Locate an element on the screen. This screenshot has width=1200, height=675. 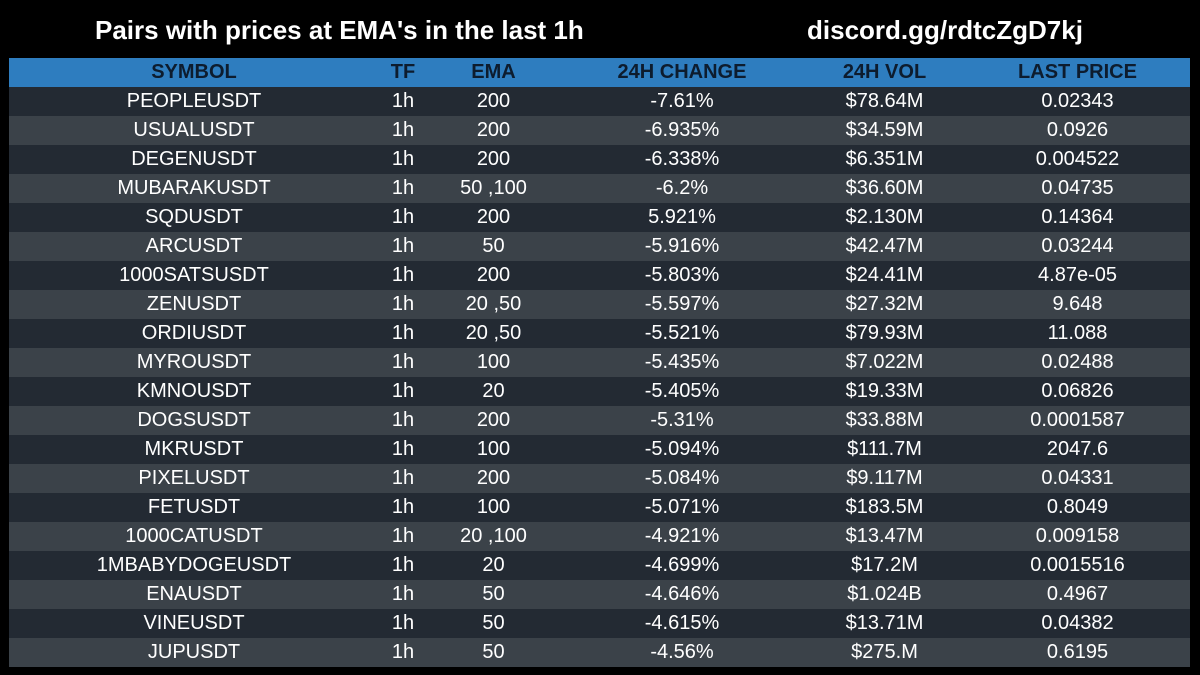
change-cell: -6.2% is located at coordinates (682, 188).